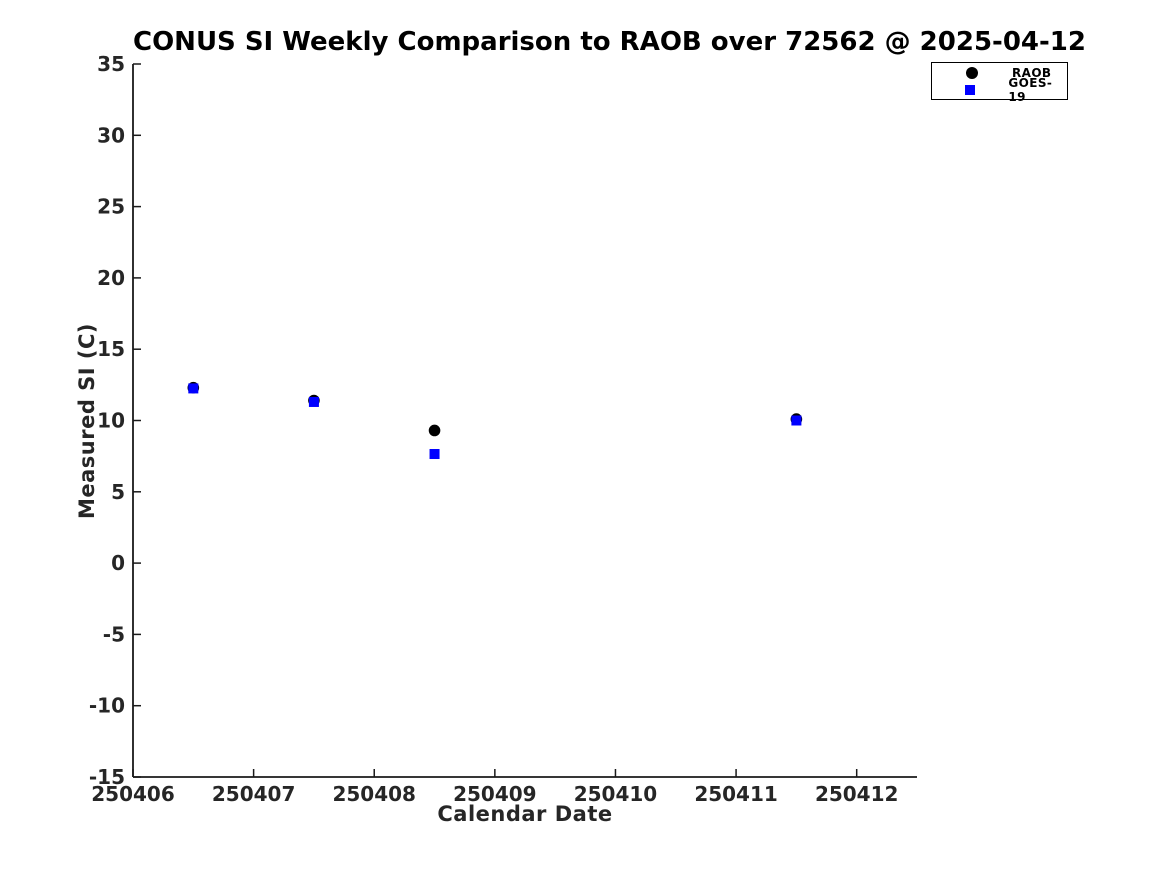 Image resolution: width=1167 pixels, height=875 pixels. Describe the element at coordinates (118, 492) in the screenshot. I see `y-tick-label: 5` at that location.